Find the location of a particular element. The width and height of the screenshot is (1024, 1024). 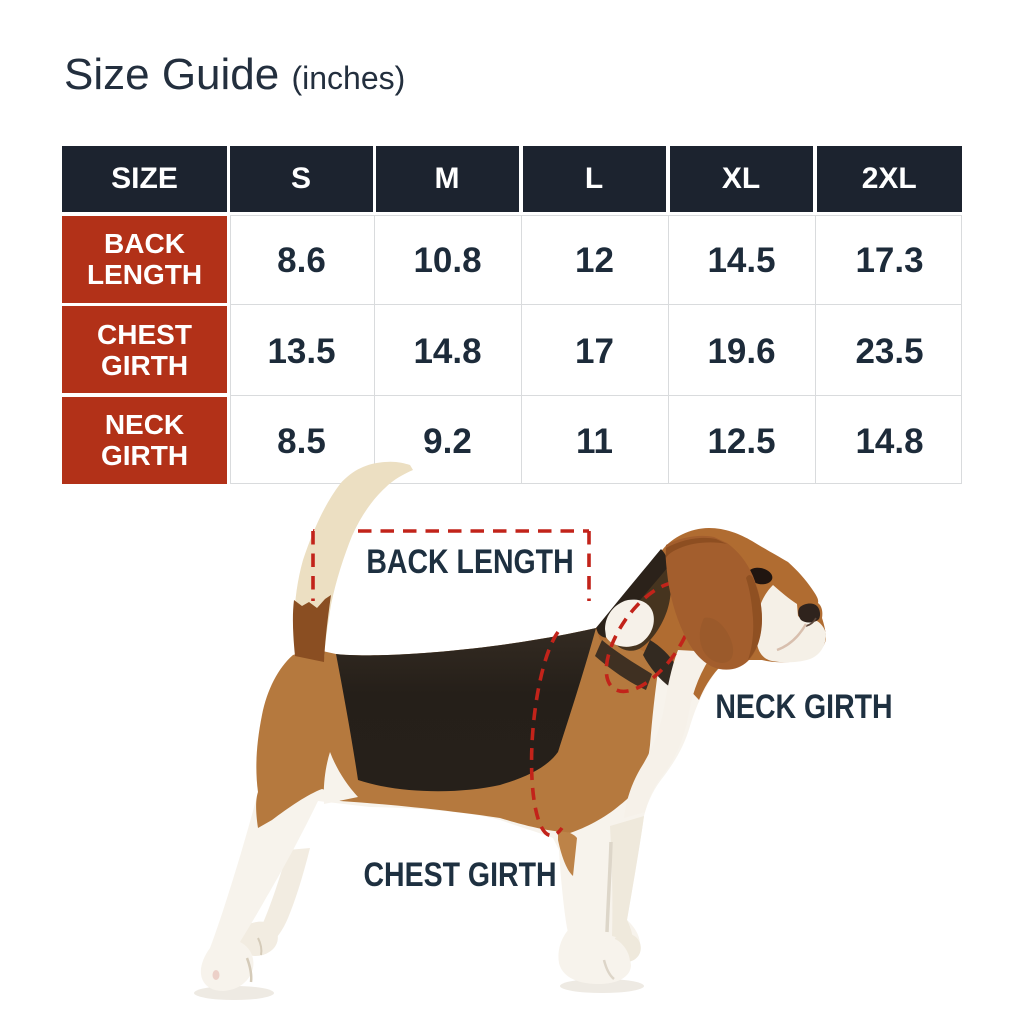

svg-text: NECK GIRTH is located at coordinates (803, 707).